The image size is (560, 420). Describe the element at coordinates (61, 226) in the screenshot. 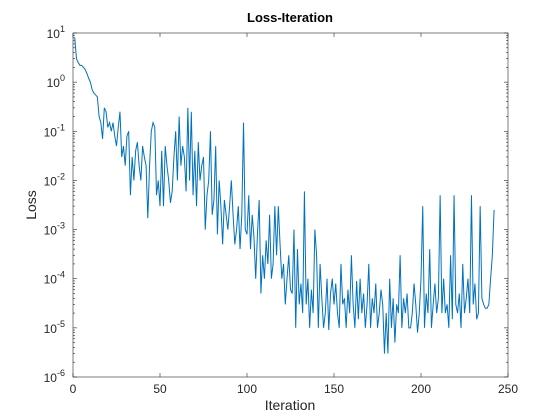

I see `y-tick-exponent: -3` at that location.